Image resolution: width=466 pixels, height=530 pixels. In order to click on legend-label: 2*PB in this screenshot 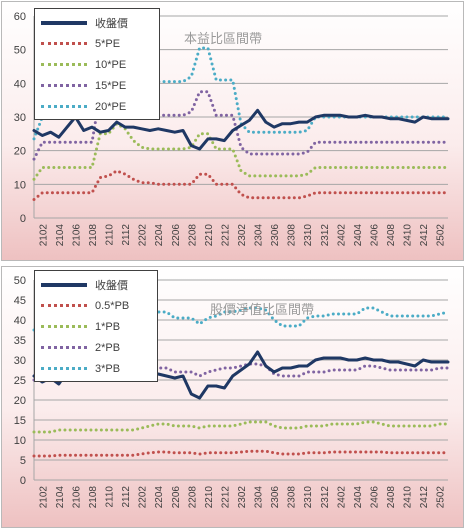, I will do `click(108, 347)`.